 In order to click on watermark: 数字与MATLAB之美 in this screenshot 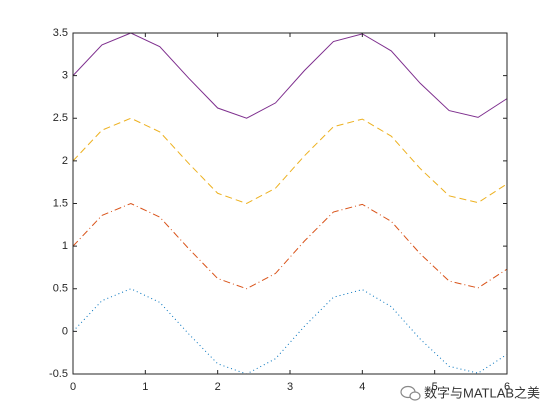, I will do `click(482, 392)`.